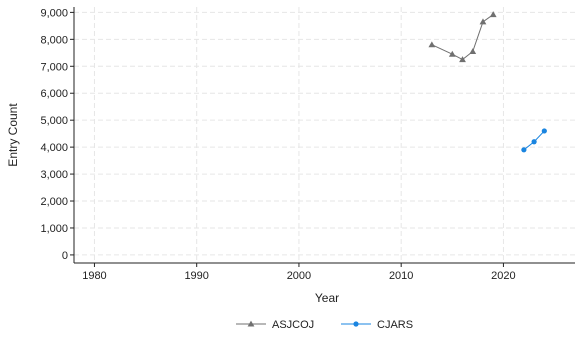 This screenshot has height=337, width=576. Describe the element at coordinates (13, 135) in the screenshot. I see `y-axis-title: Entry Count` at that location.